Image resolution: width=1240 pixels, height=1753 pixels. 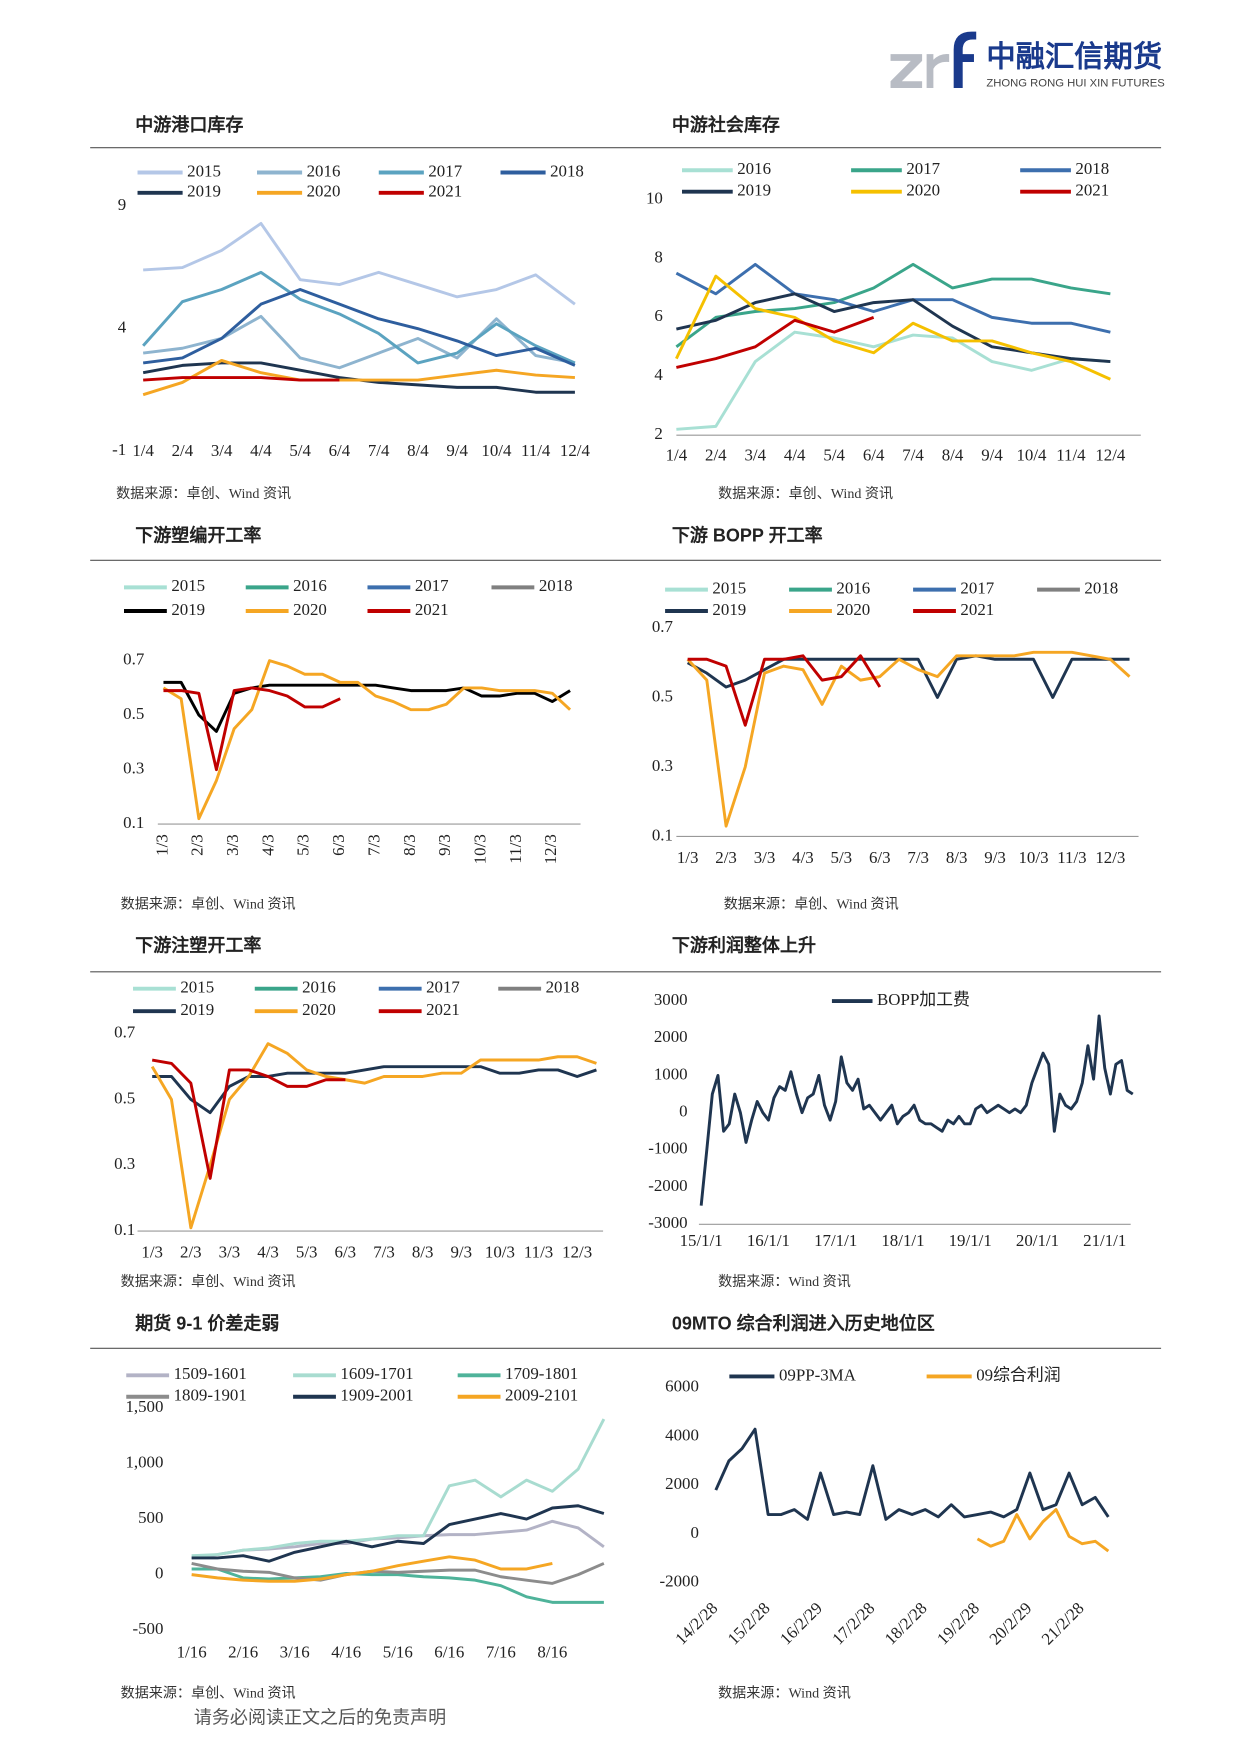 What do you see at coordinates (210, 1395) in the screenshot?
I see `legend-label: 1809-1901` at bounding box center [210, 1395].